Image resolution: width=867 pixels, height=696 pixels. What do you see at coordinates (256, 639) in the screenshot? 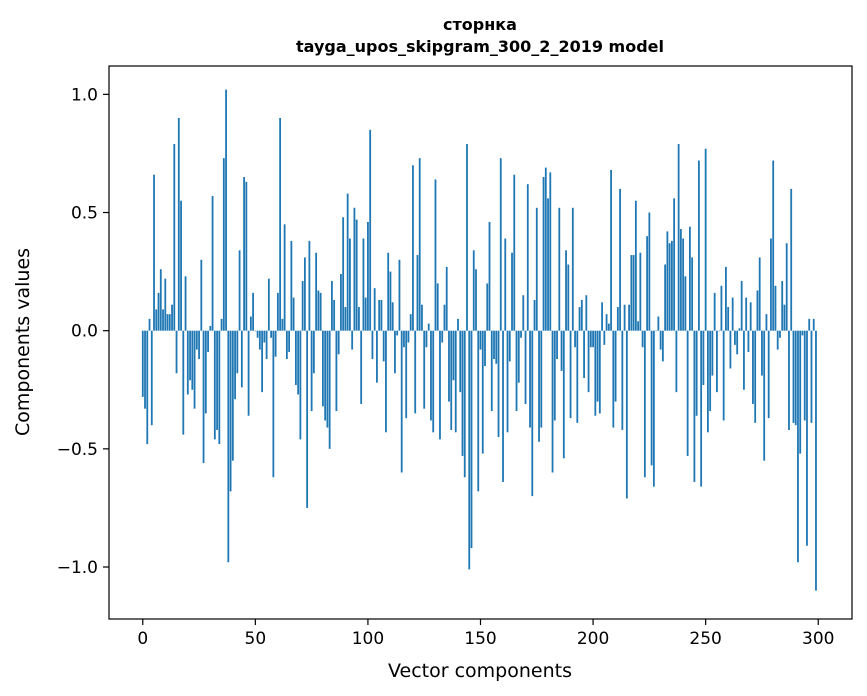
I see `x-tick-label: 50` at bounding box center [256, 639].